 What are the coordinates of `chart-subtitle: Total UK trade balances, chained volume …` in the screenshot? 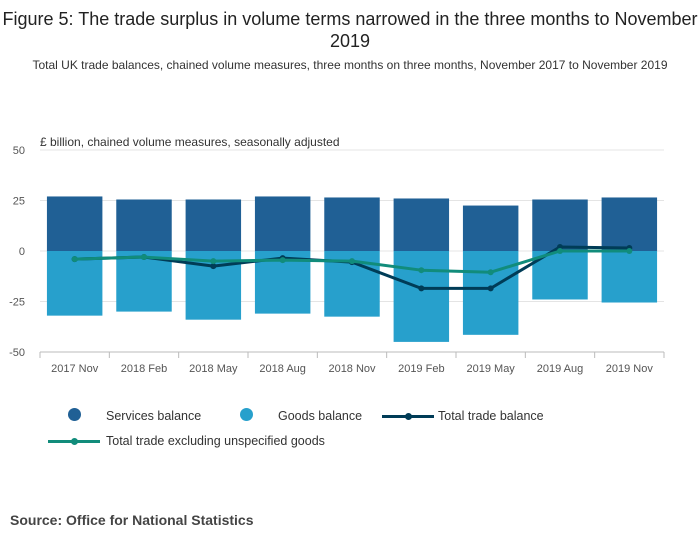 It's located at (350, 65).